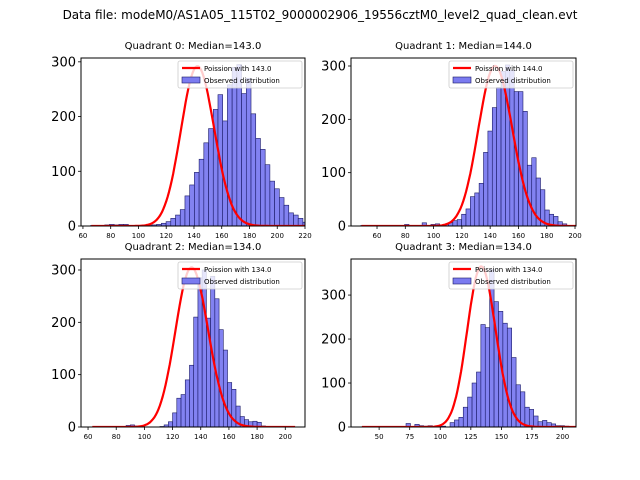 The image size is (640, 480). Describe the element at coordinates (304, 236) in the screenshot. I see `x-tick-label: 220` at that location.